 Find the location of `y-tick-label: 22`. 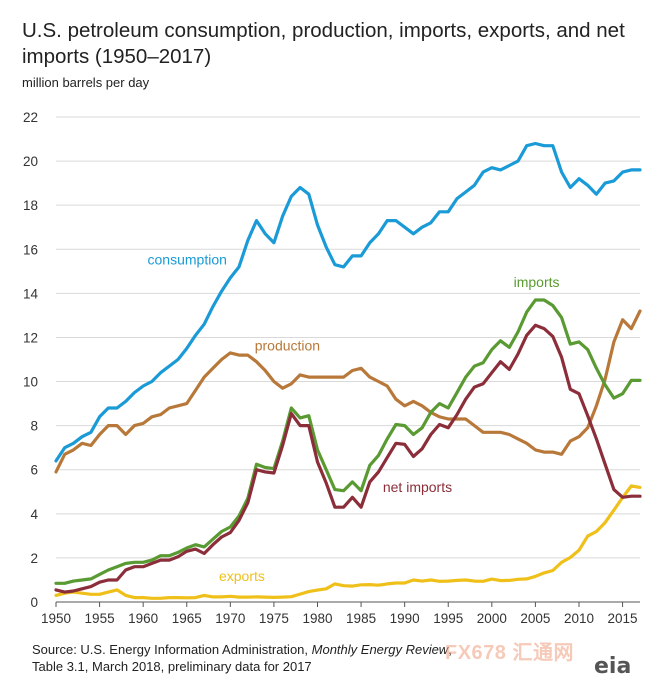

y-tick-label: 22 is located at coordinates (30, 117).